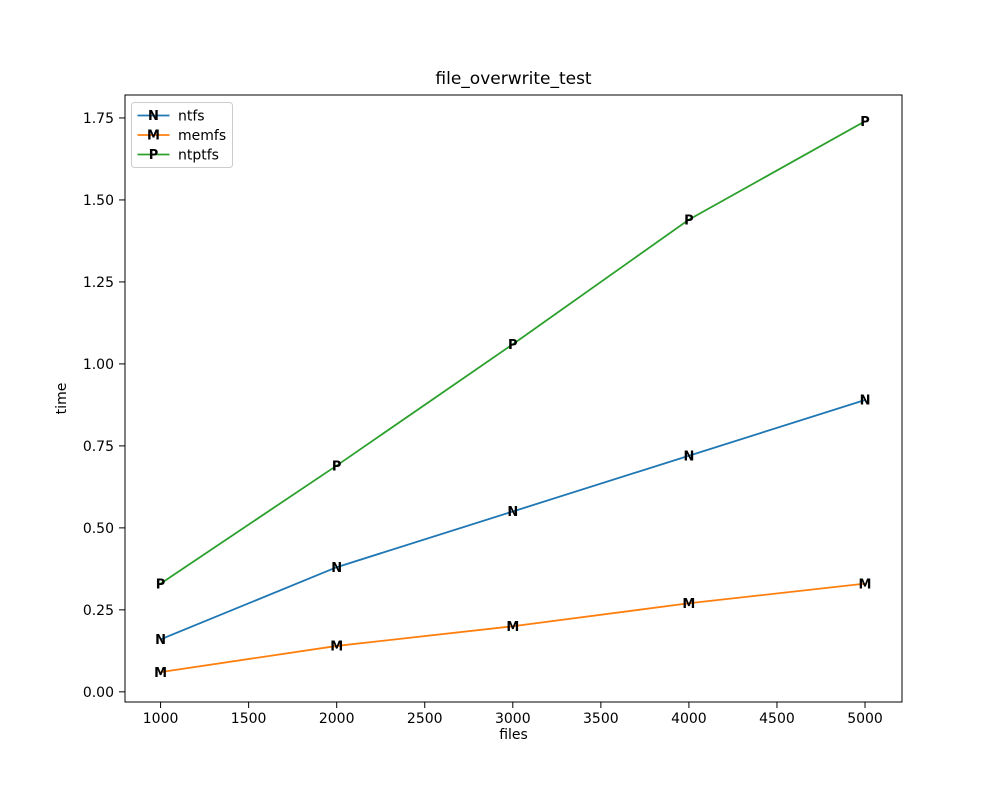 This screenshot has width=1000, height=804. I want to click on y-axis-label: time, so click(62, 399).